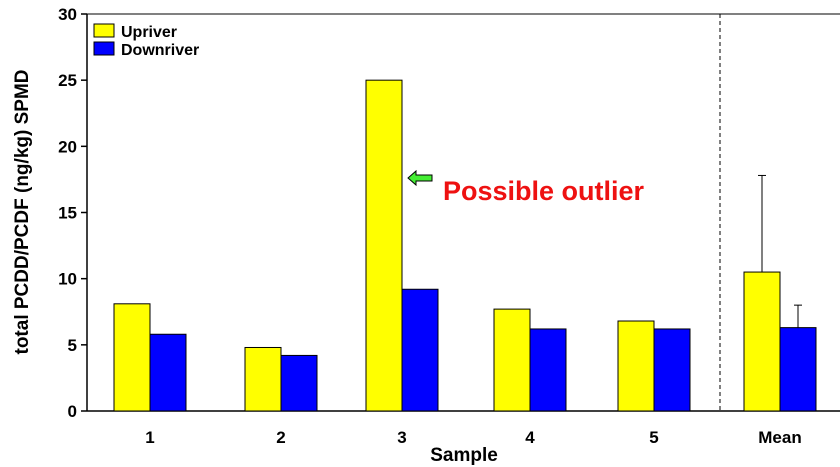  I want to click on y-tick-label: 10, so click(67, 279).